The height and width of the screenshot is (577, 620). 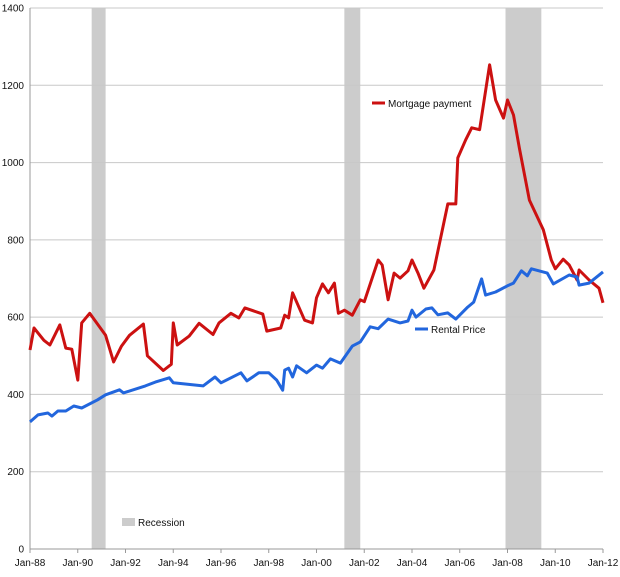 I want to click on x-tick-label: Jan-00, so click(x=316, y=563).